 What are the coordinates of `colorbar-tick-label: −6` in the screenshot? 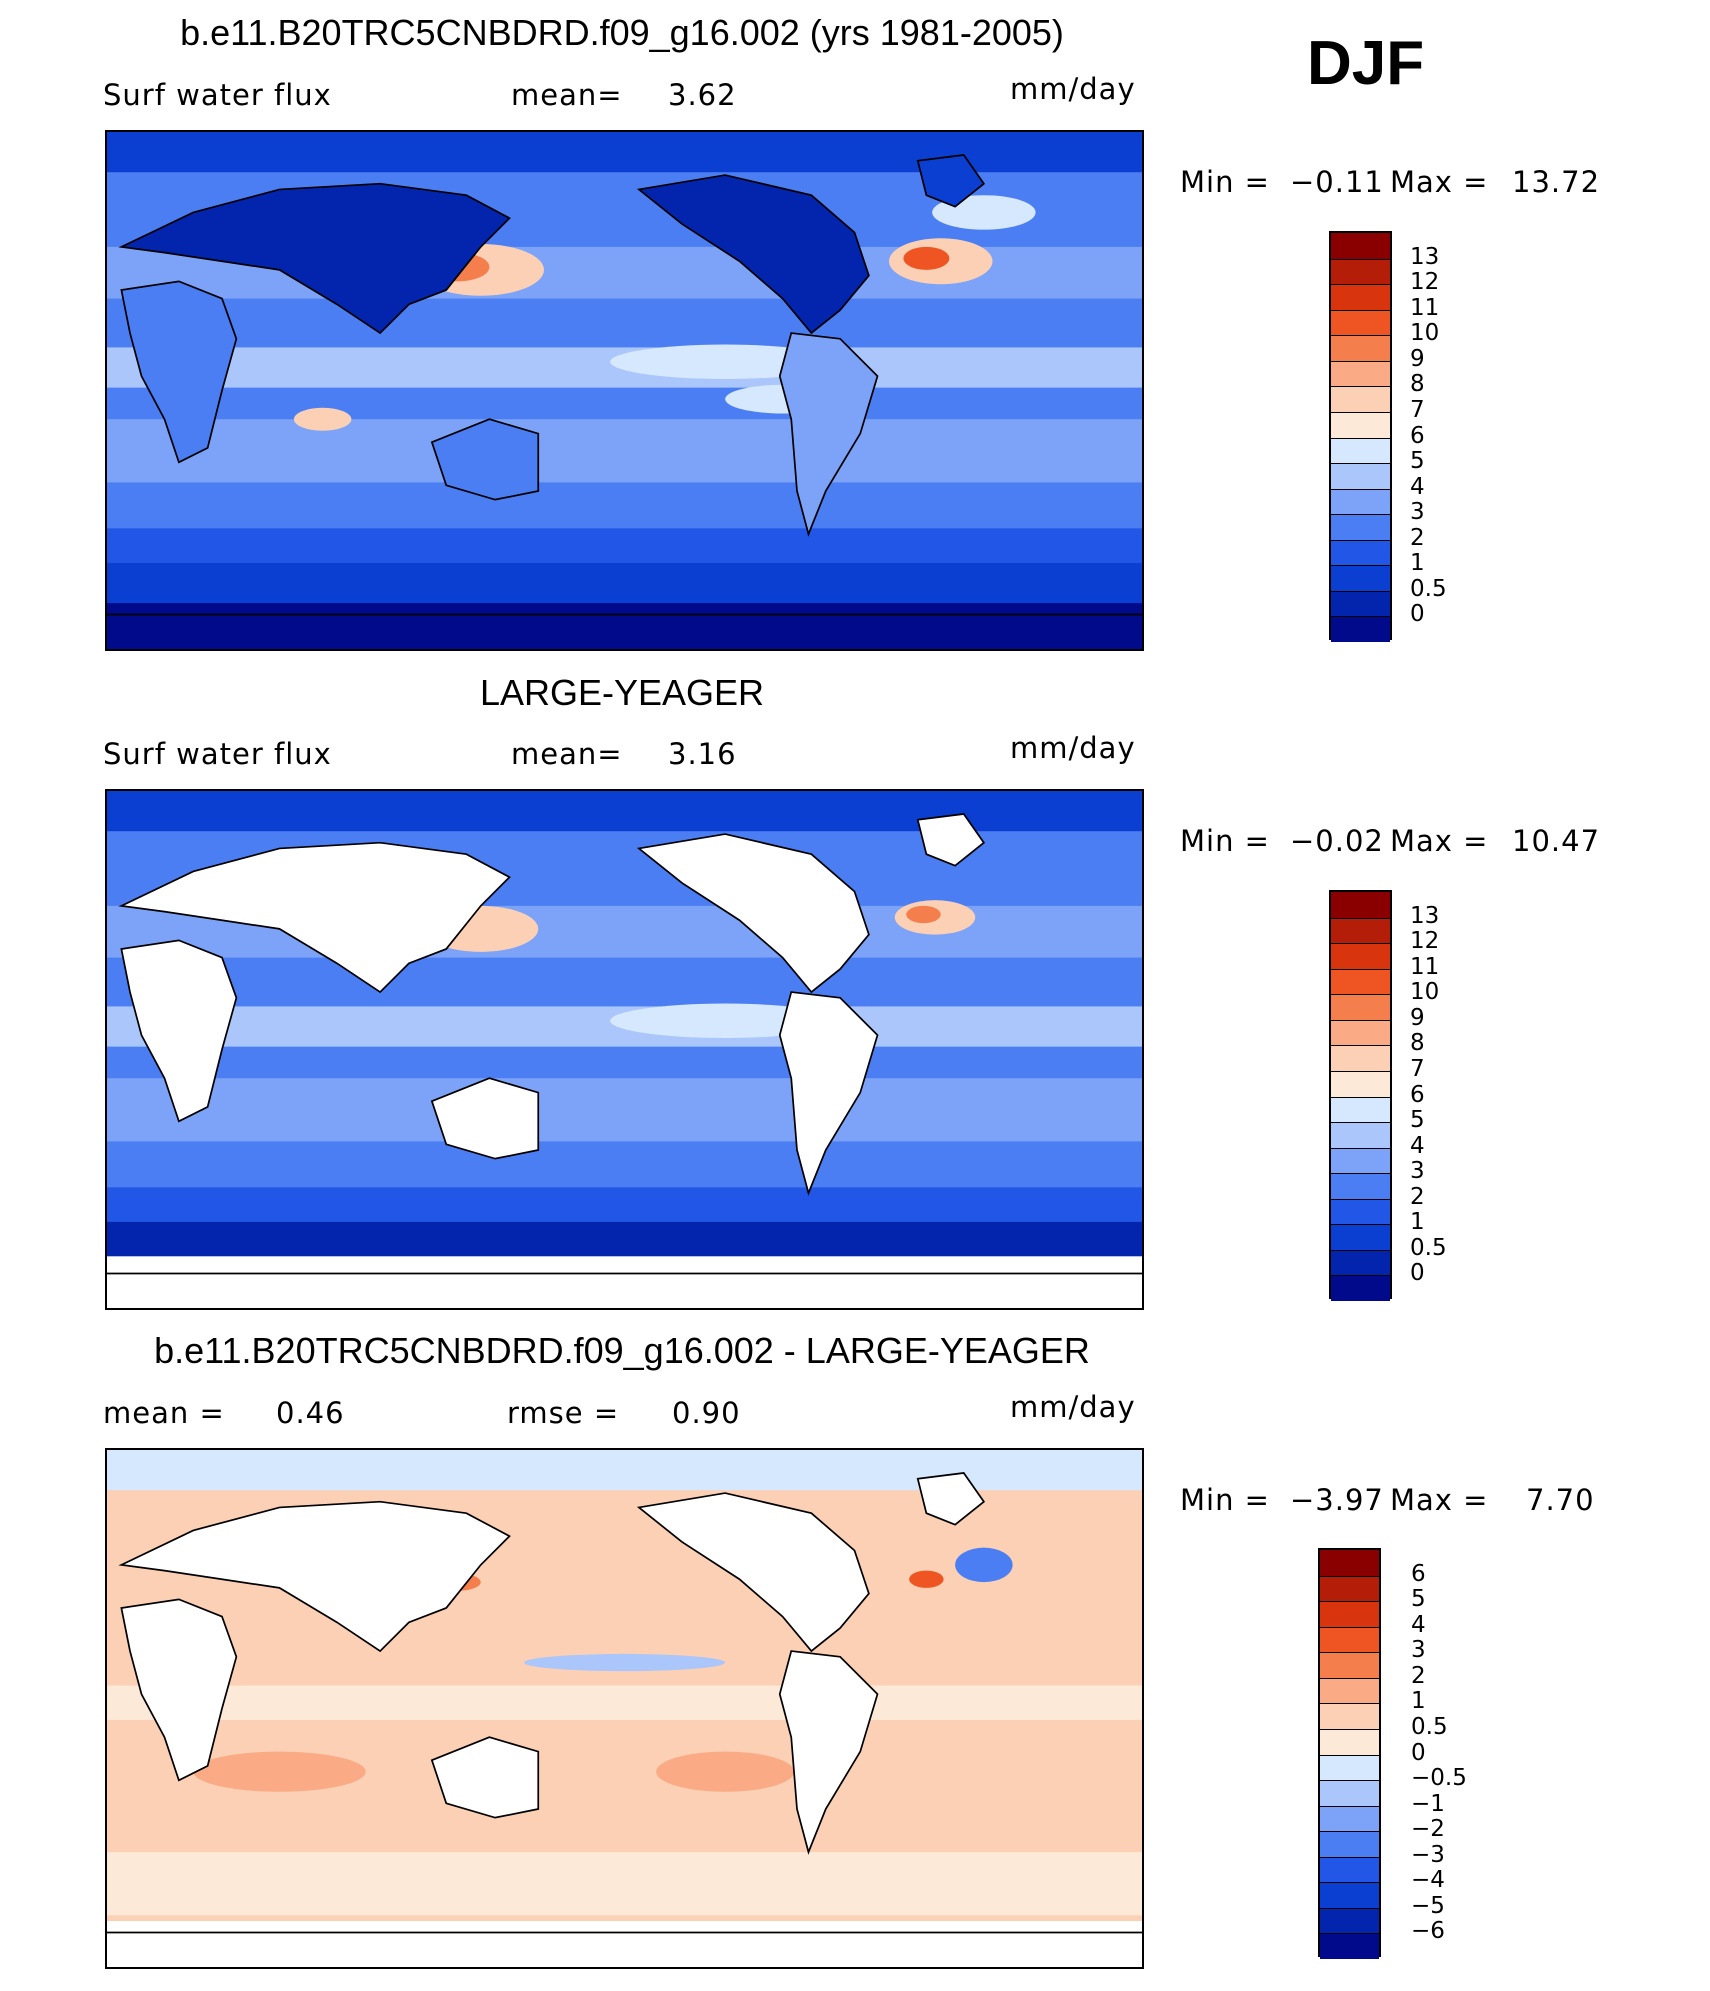 It's located at (1428, 1931).